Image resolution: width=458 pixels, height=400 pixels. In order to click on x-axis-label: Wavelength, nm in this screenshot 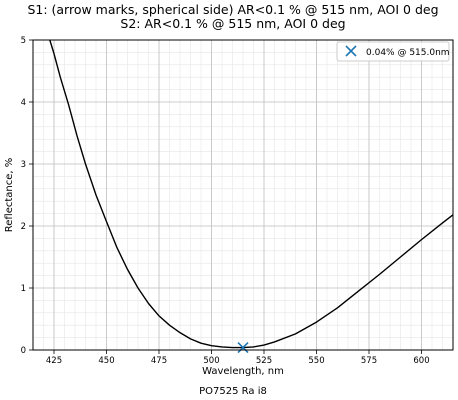, I will do `click(243, 371)`.